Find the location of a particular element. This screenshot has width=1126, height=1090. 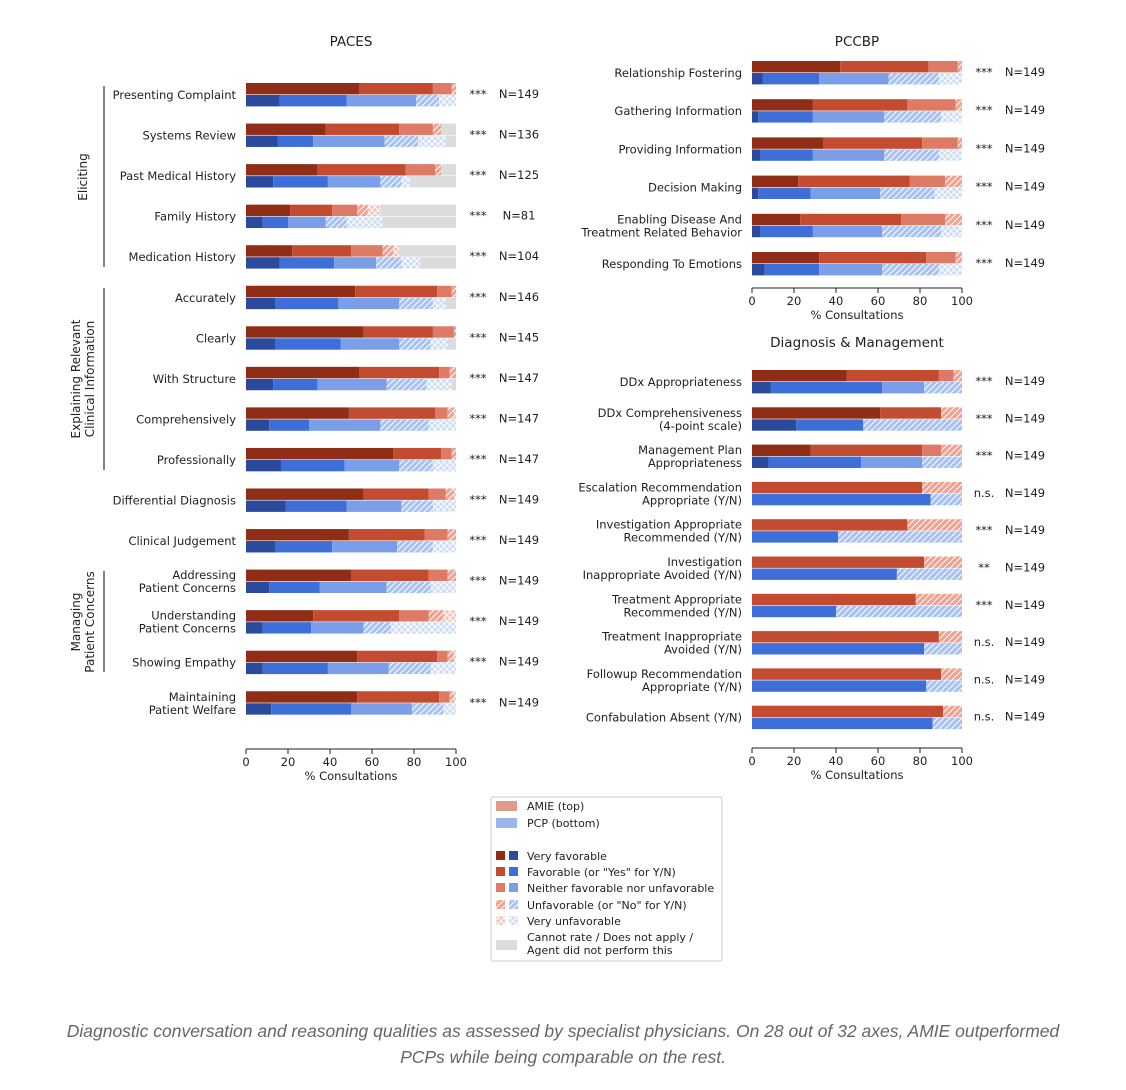

pccbp-tick-label-3: 60 is located at coordinates (878, 301).